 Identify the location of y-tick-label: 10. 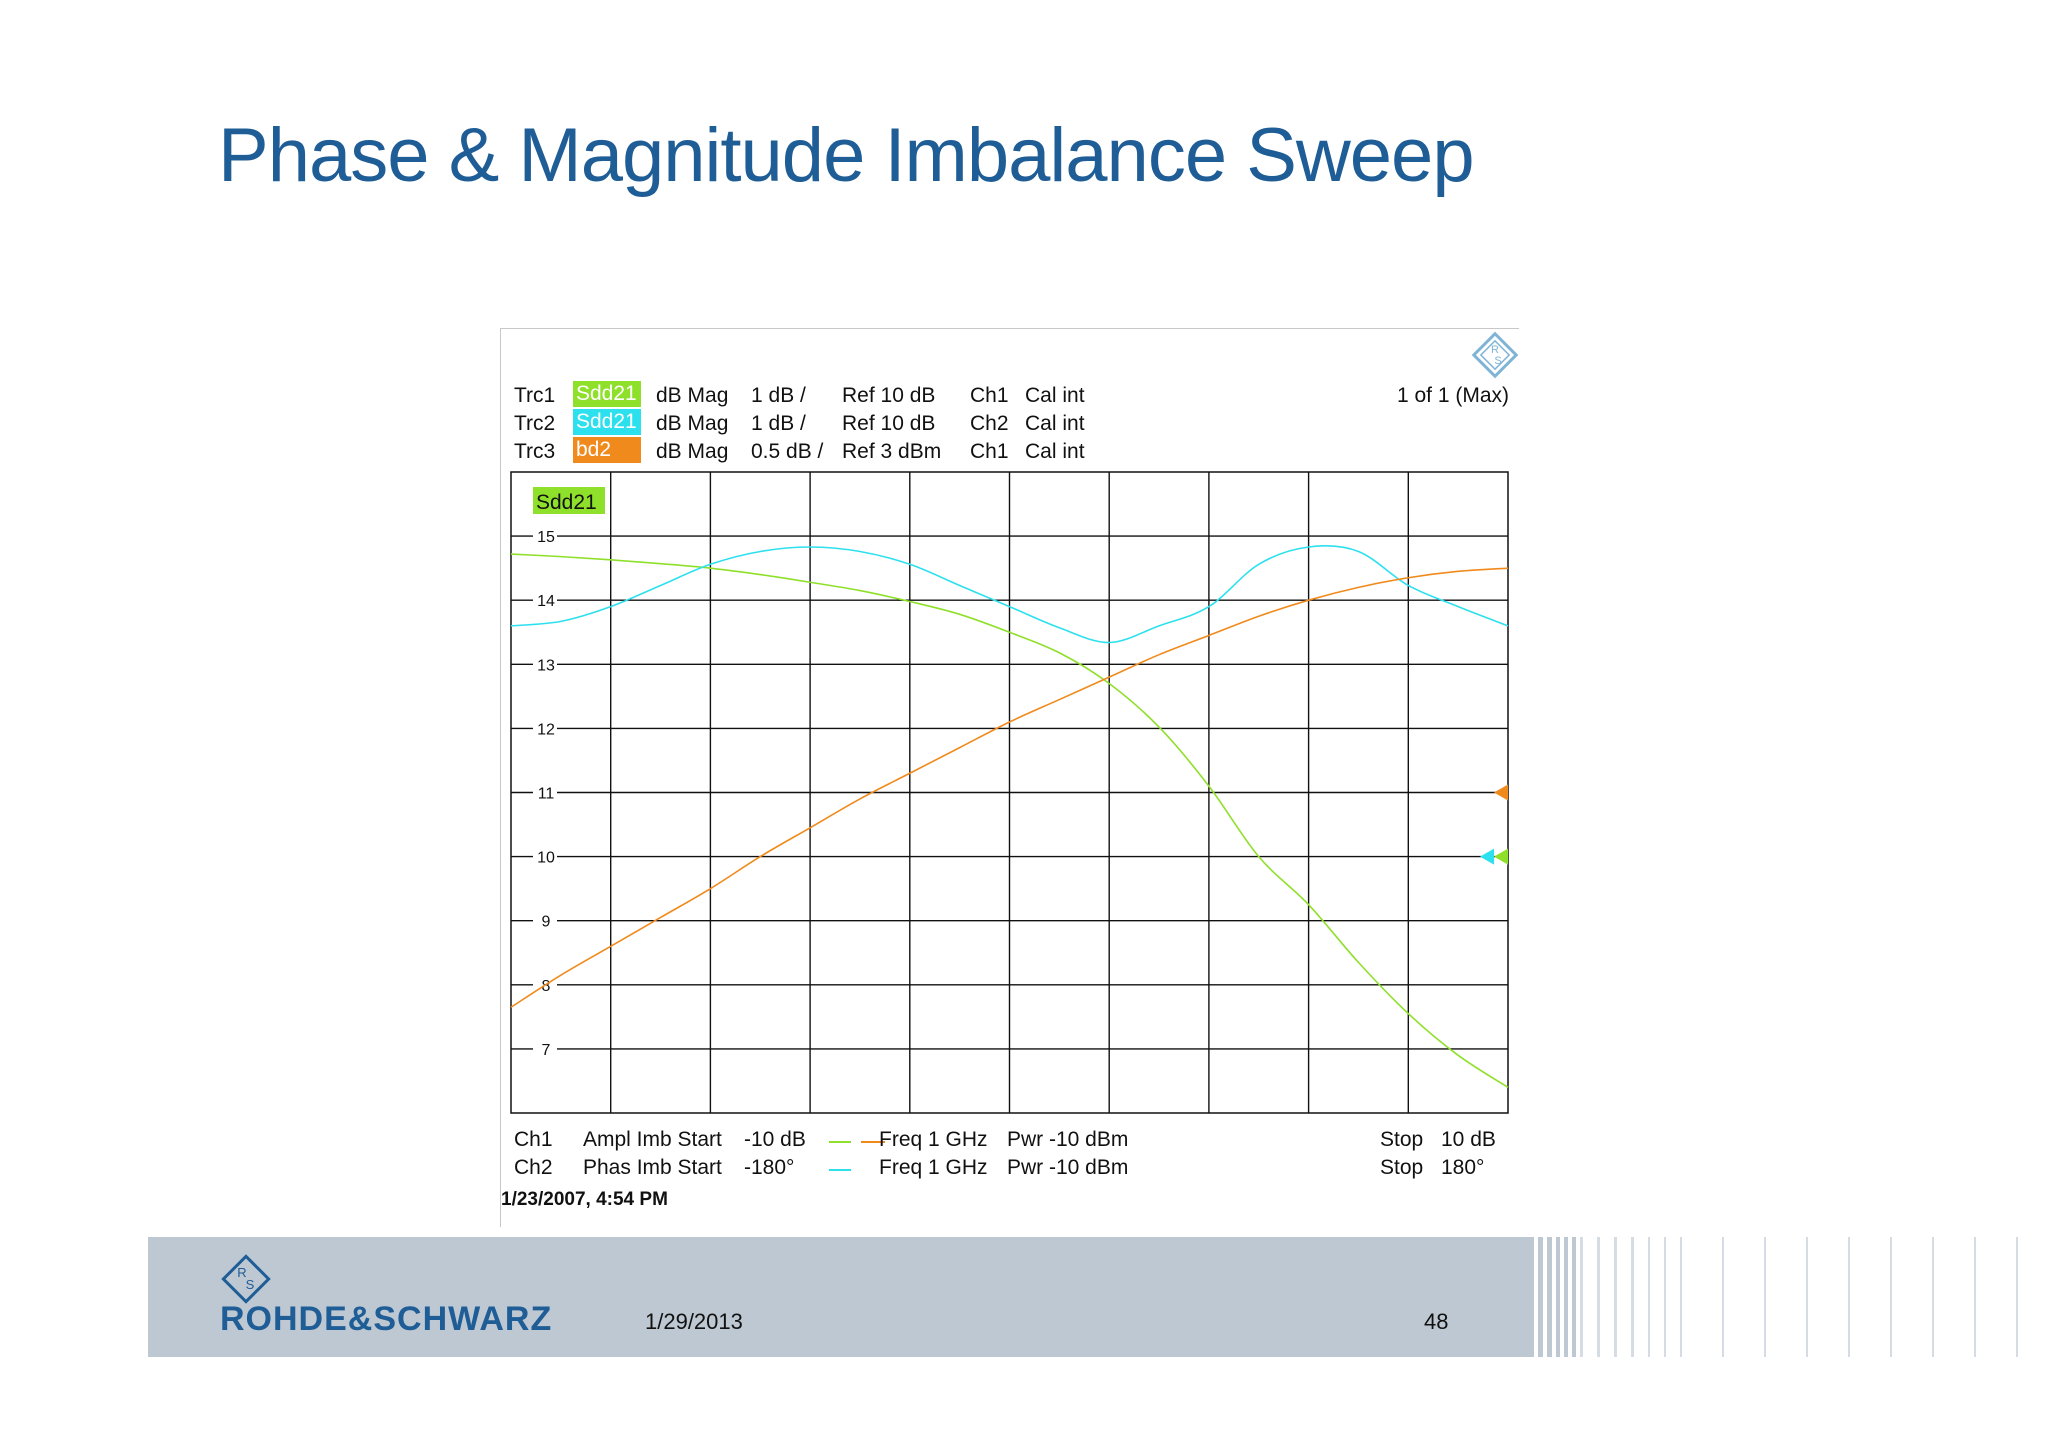
(546, 858).